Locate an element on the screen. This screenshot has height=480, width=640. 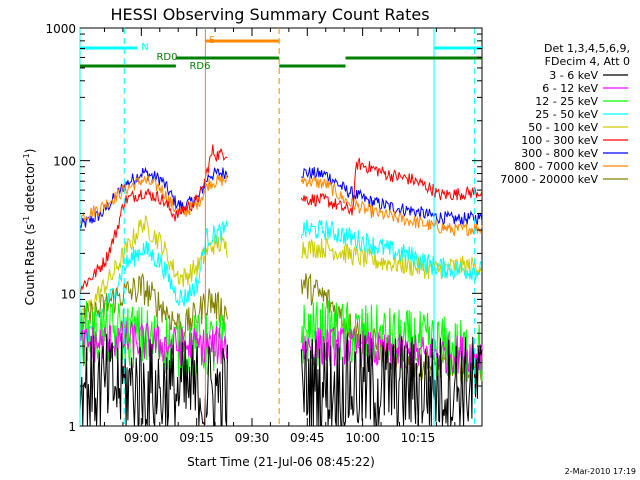
x-tick-label: 10:15 is located at coordinates (418, 438).